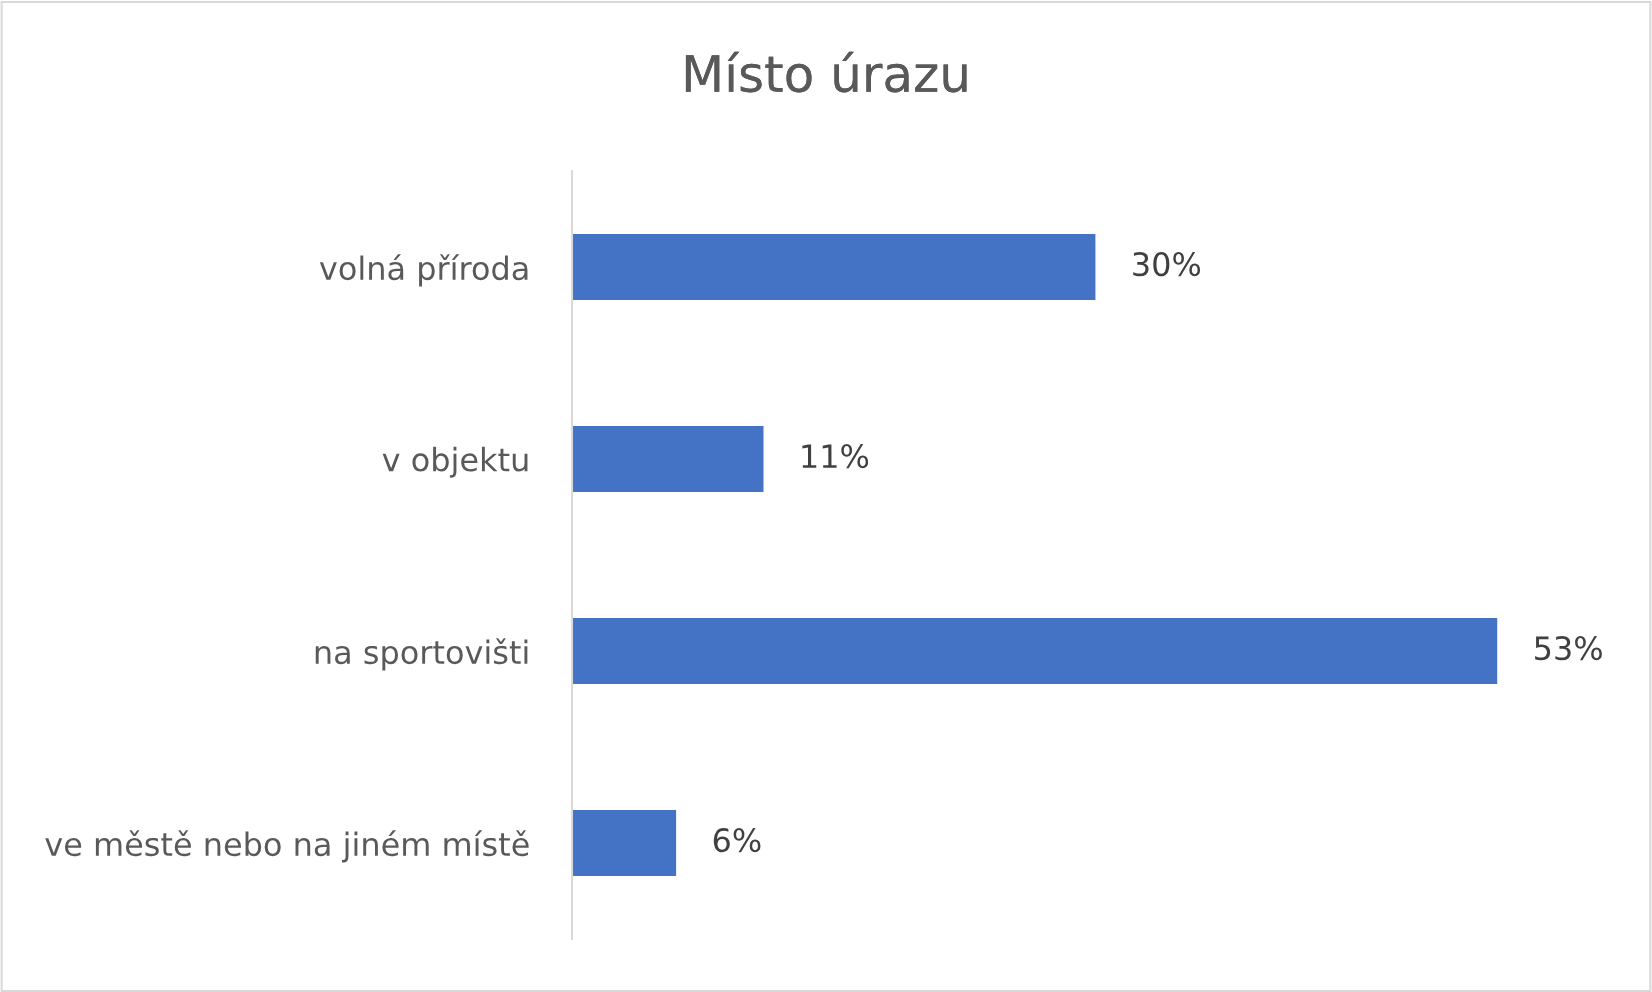 The image size is (1652, 992). What do you see at coordinates (1568, 648) in the screenshot?
I see `data-label: 53%` at bounding box center [1568, 648].